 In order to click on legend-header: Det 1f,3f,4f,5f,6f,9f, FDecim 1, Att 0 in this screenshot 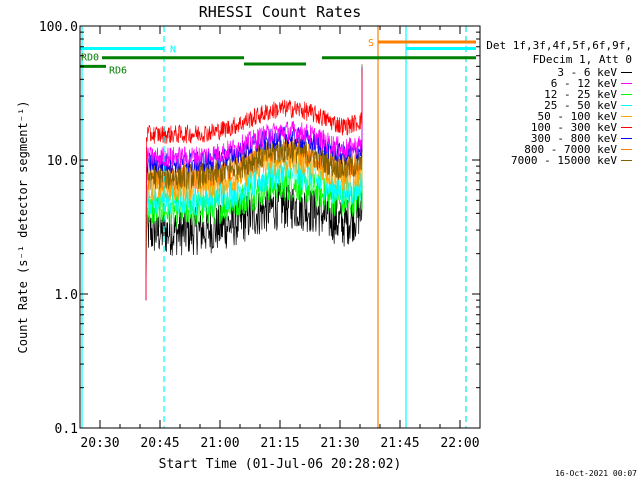, I will do `click(556, 53)`.